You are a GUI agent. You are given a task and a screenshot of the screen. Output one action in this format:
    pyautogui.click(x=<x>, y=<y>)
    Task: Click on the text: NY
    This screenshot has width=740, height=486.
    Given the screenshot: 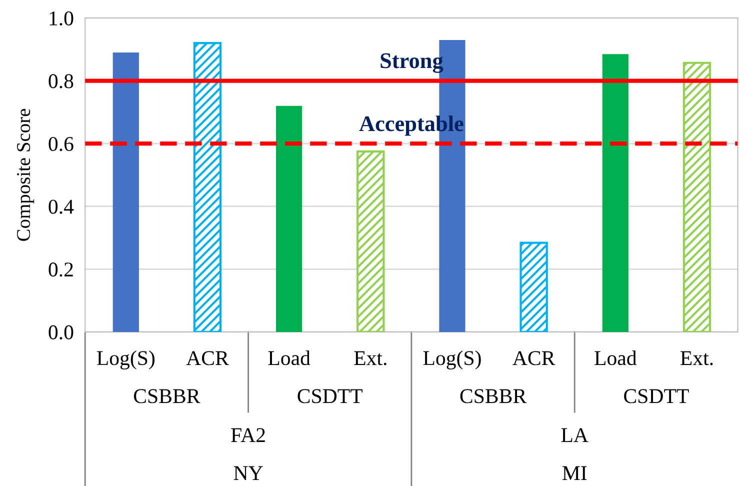 What is the action you would take?
    pyautogui.click(x=248, y=473)
    